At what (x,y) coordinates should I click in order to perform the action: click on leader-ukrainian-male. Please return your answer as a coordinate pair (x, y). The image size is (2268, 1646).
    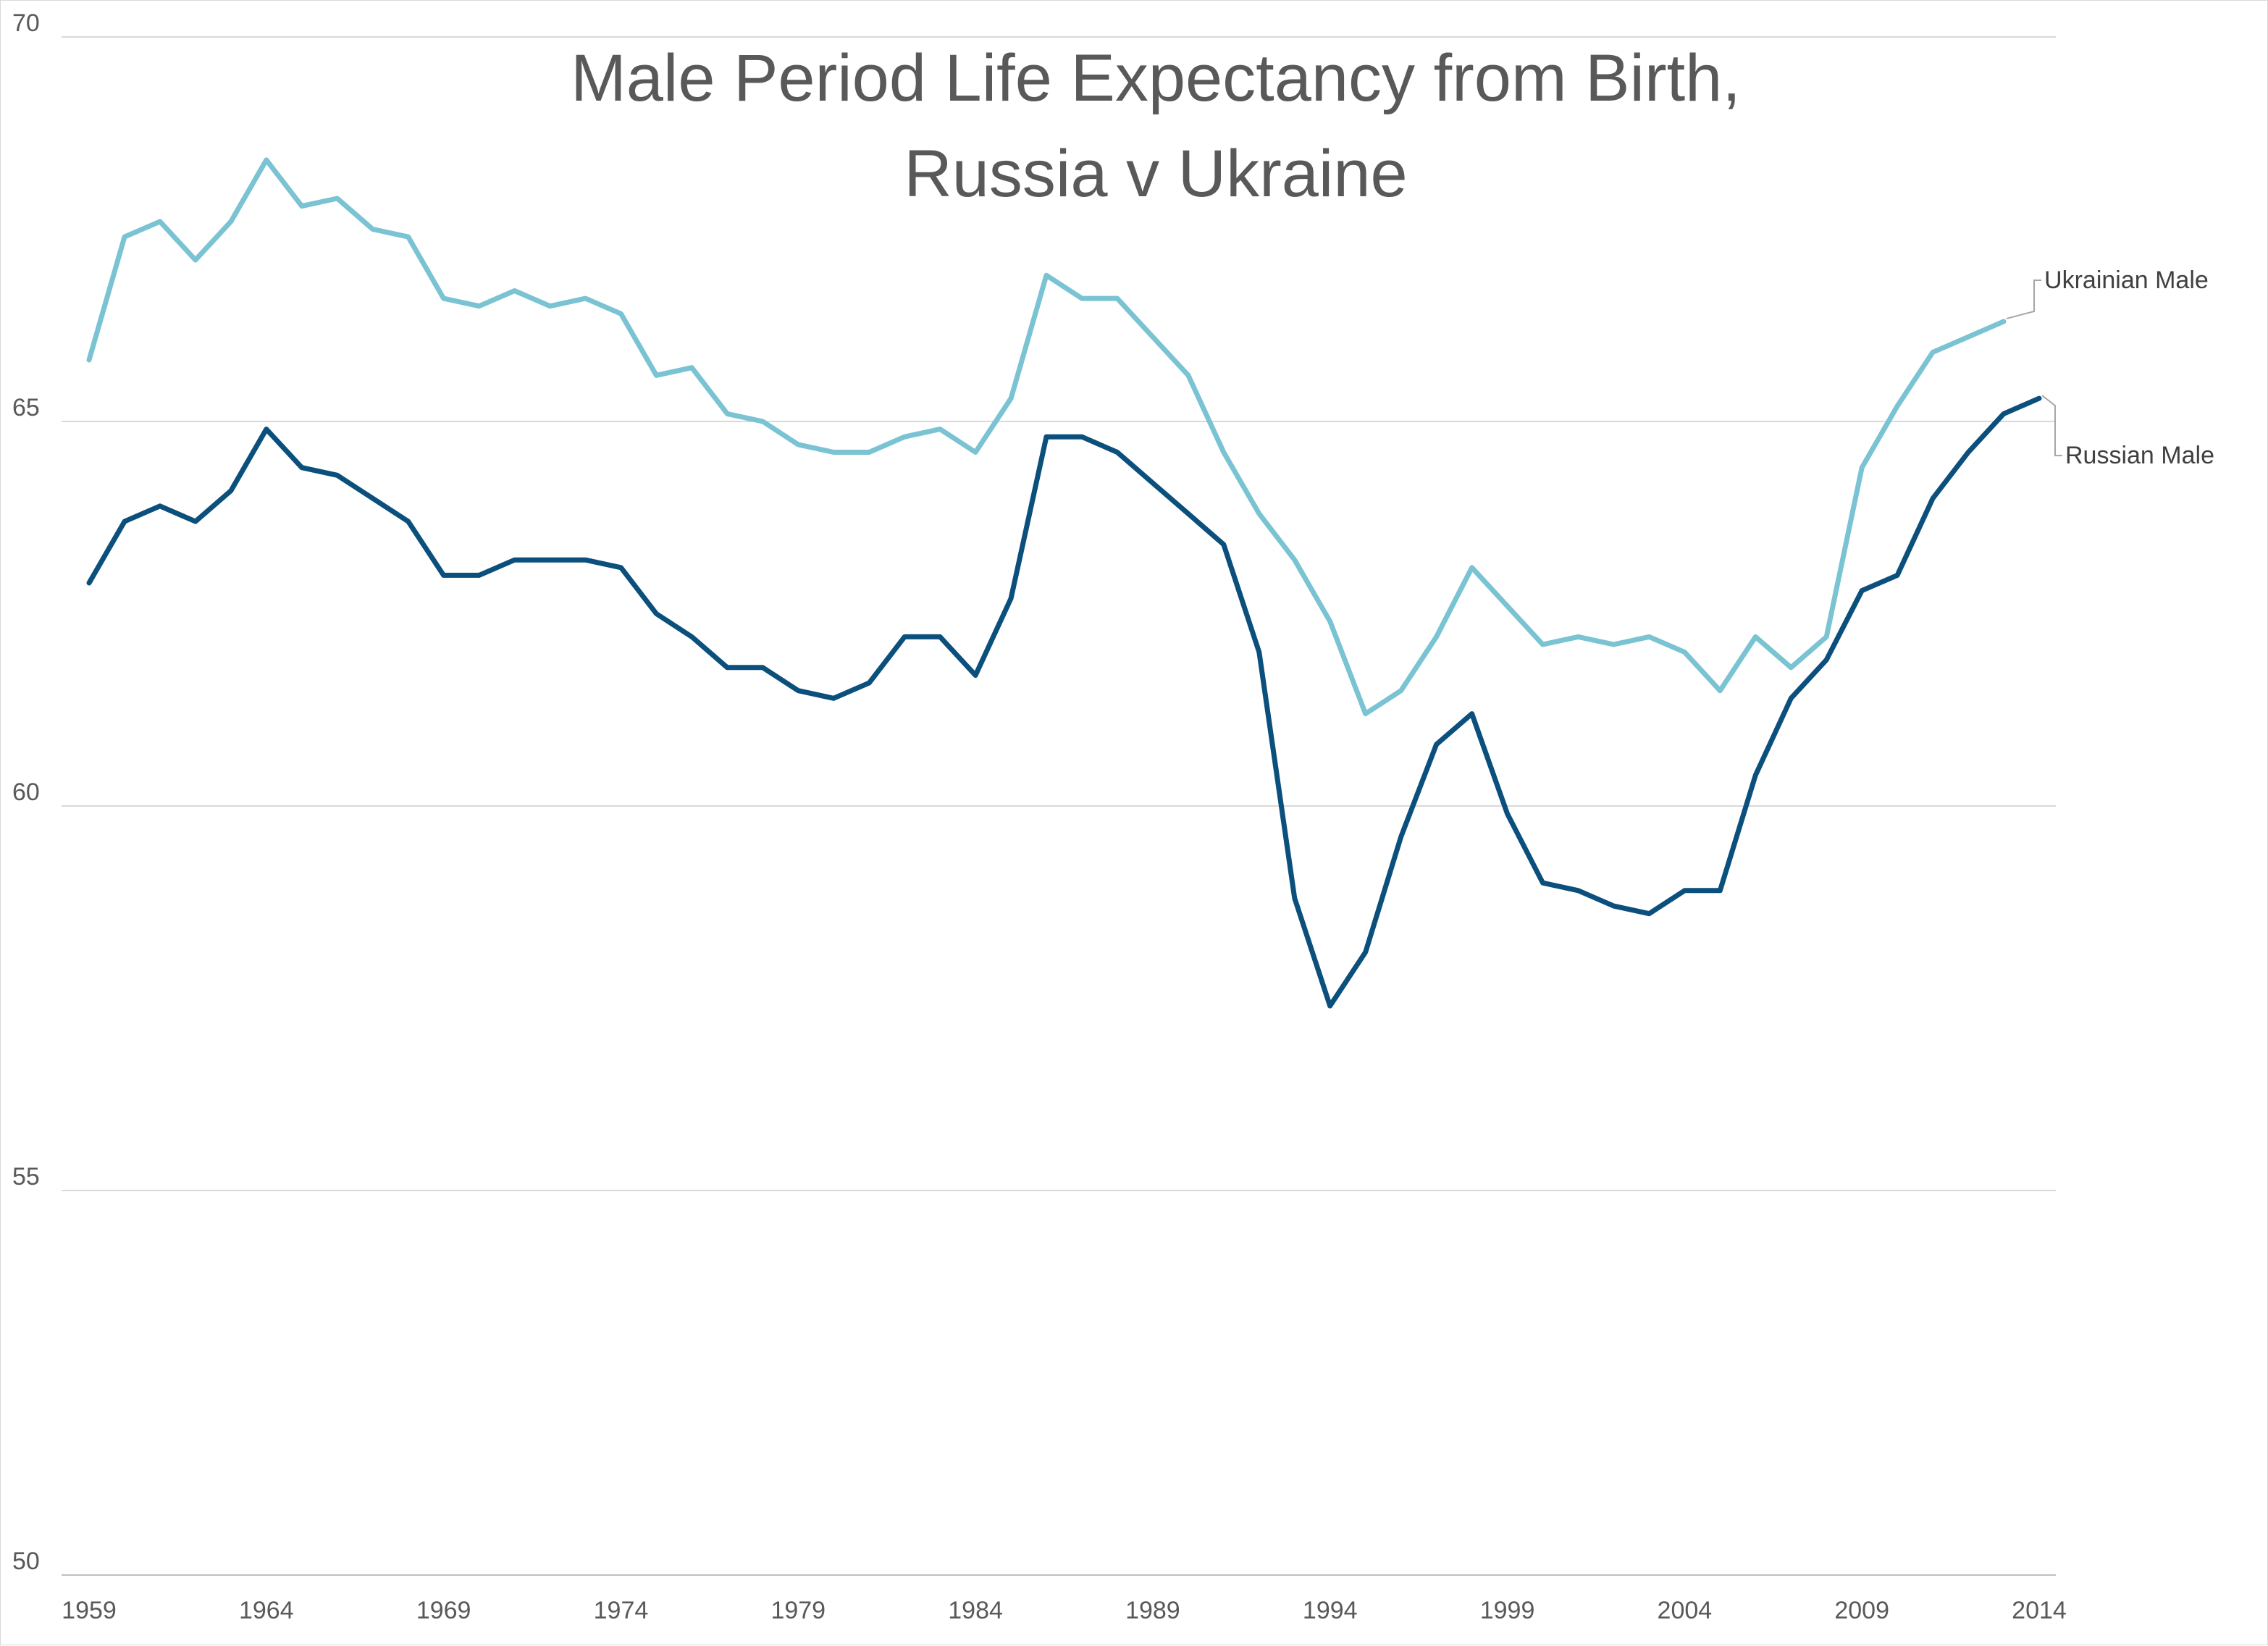
    Looking at the image, I should click on (2024, 299).